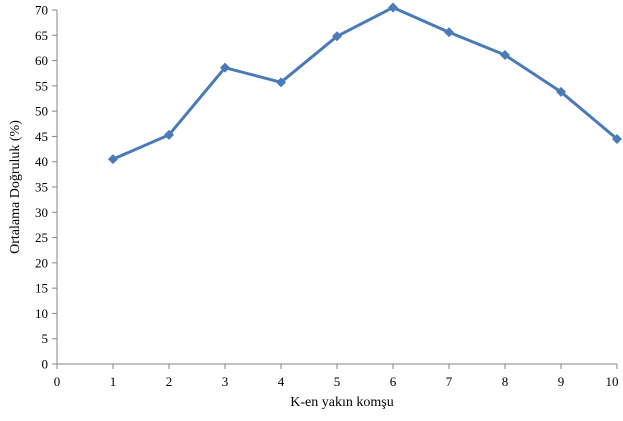 Image resolution: width=623 pixels, height=421 pixels. What do you see at coordinates (169, 381) in the screenshot?
I see `x-tick-label: 2` at bounding box center [169, 381].